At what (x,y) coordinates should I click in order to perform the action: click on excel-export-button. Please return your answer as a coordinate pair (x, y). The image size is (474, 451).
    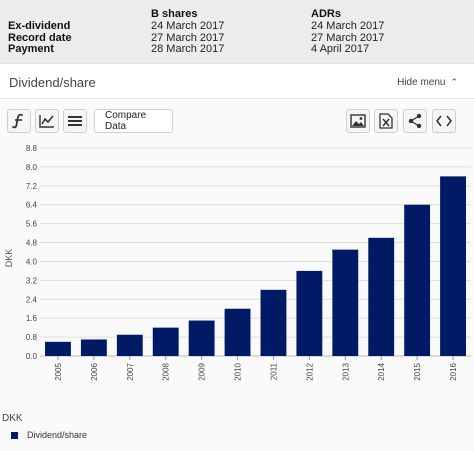
    Looking at the image, I should click on (386, 121).